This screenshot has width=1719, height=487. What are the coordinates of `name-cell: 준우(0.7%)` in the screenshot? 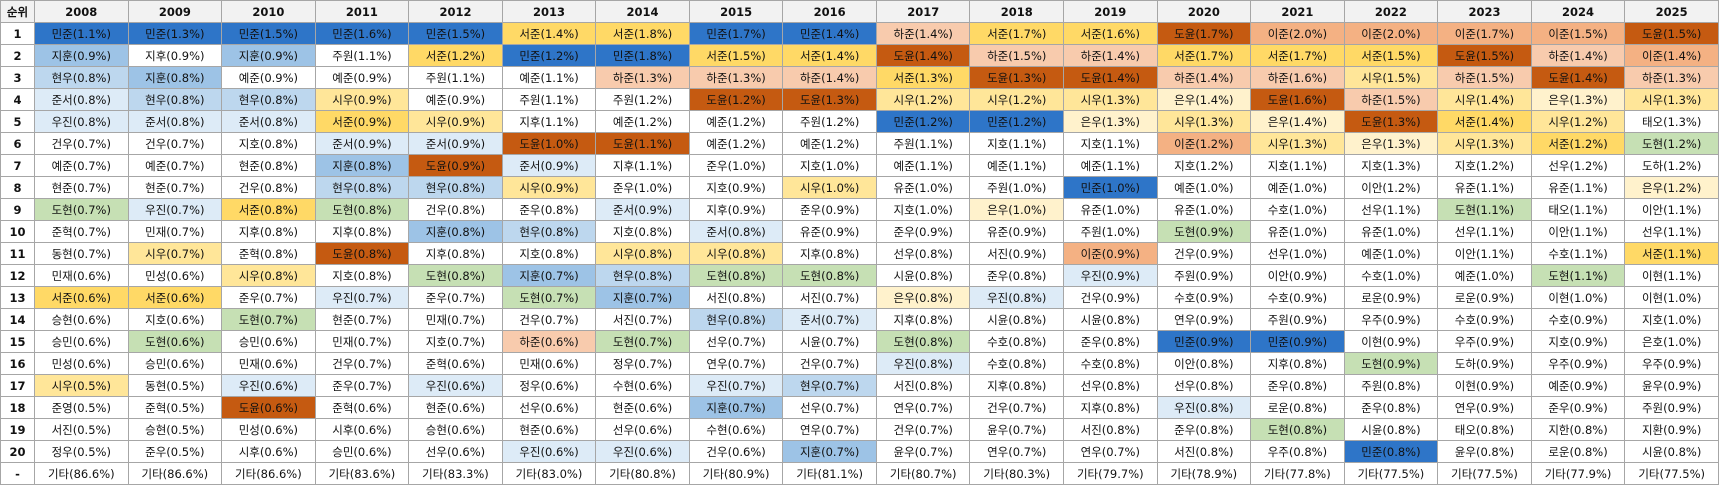 It's located at (455, 297).